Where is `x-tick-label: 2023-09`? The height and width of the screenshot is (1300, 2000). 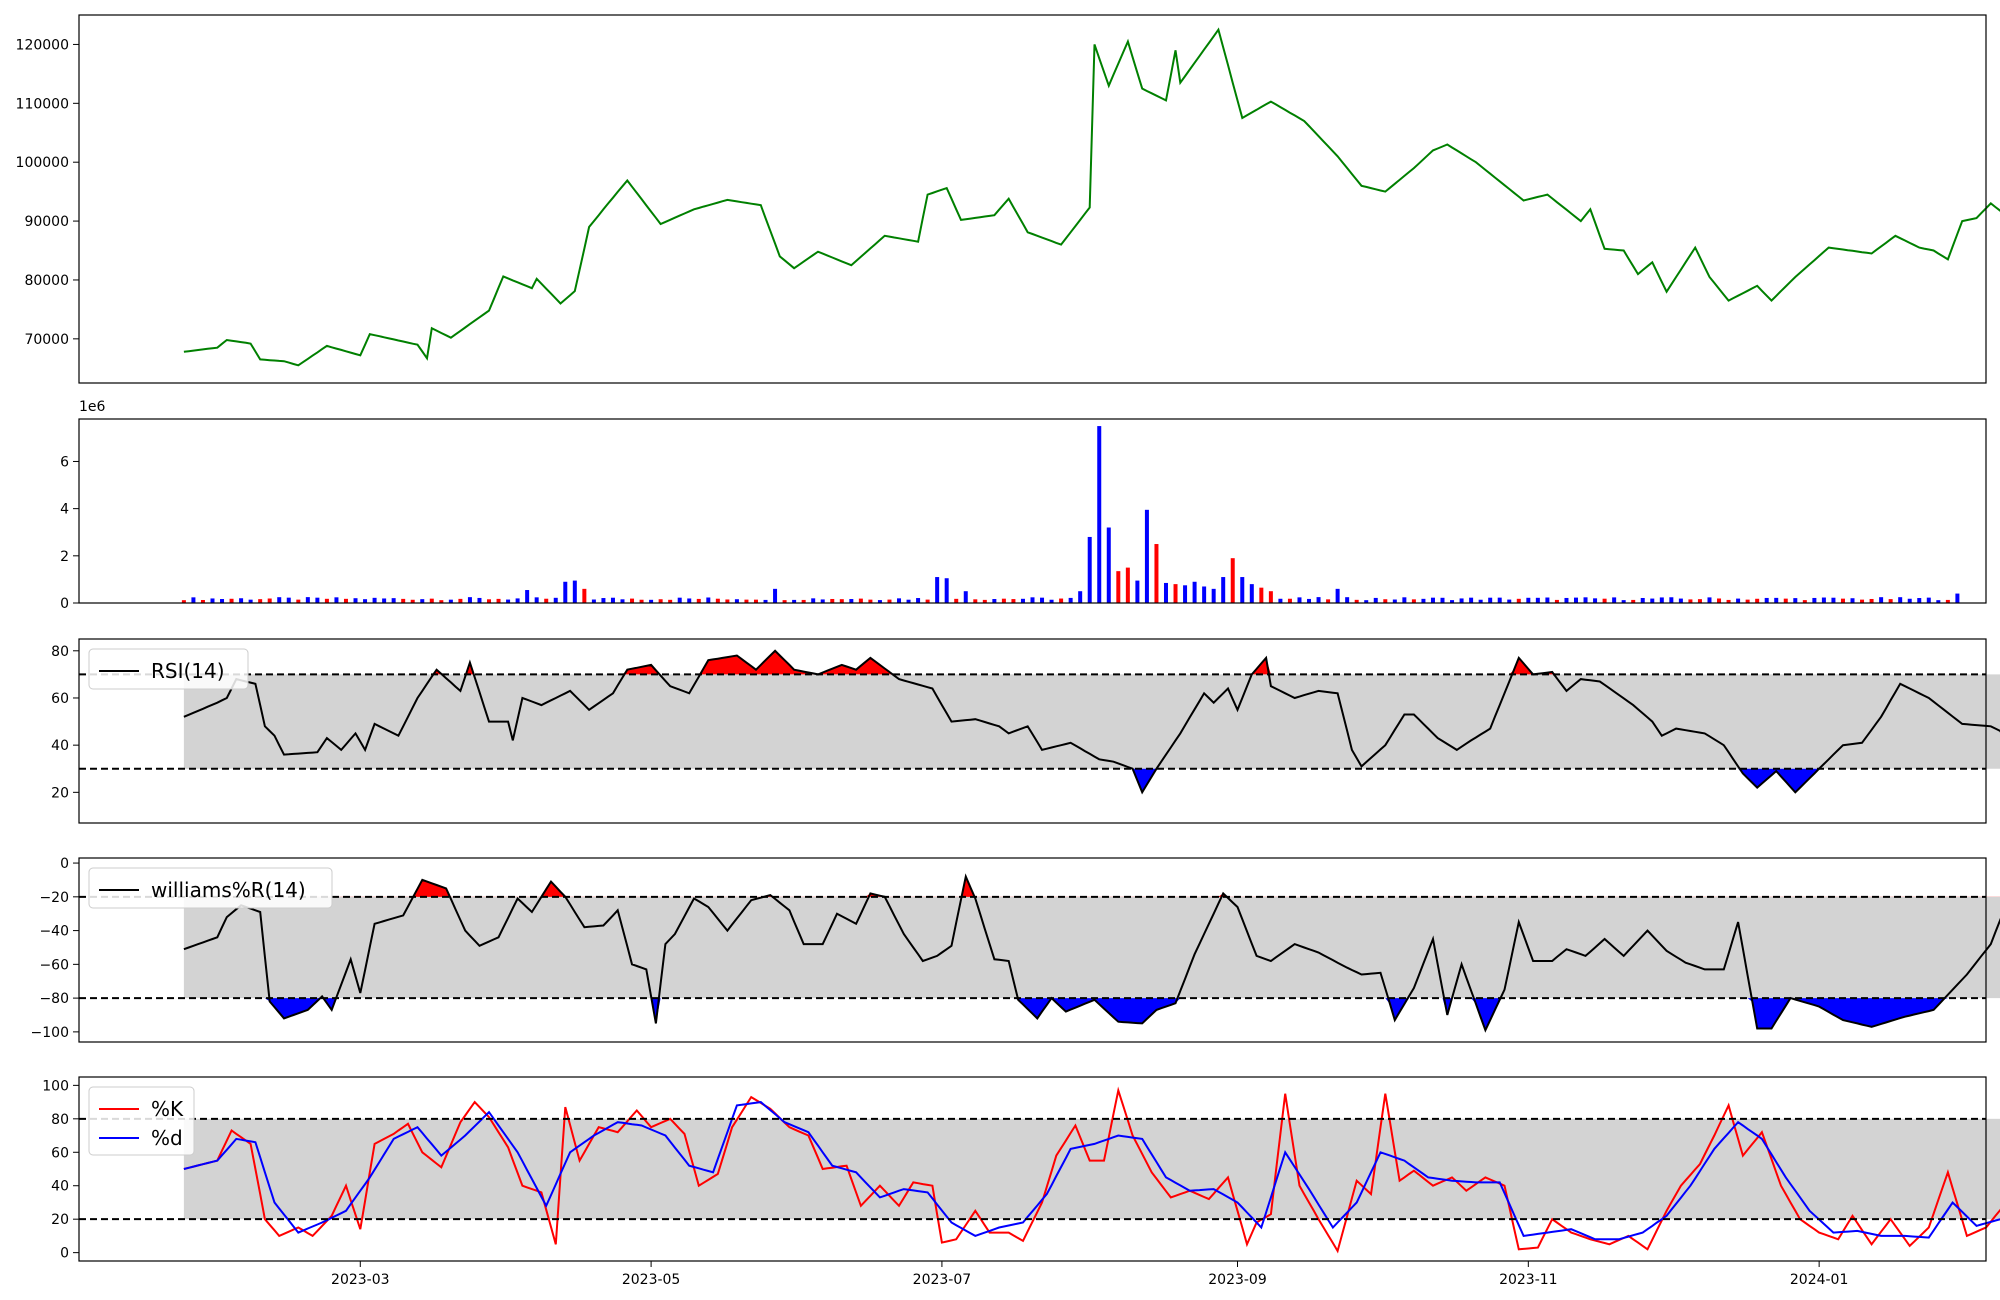
x-tick-label: 2023-09 is located at coordinates (1237, 1280).